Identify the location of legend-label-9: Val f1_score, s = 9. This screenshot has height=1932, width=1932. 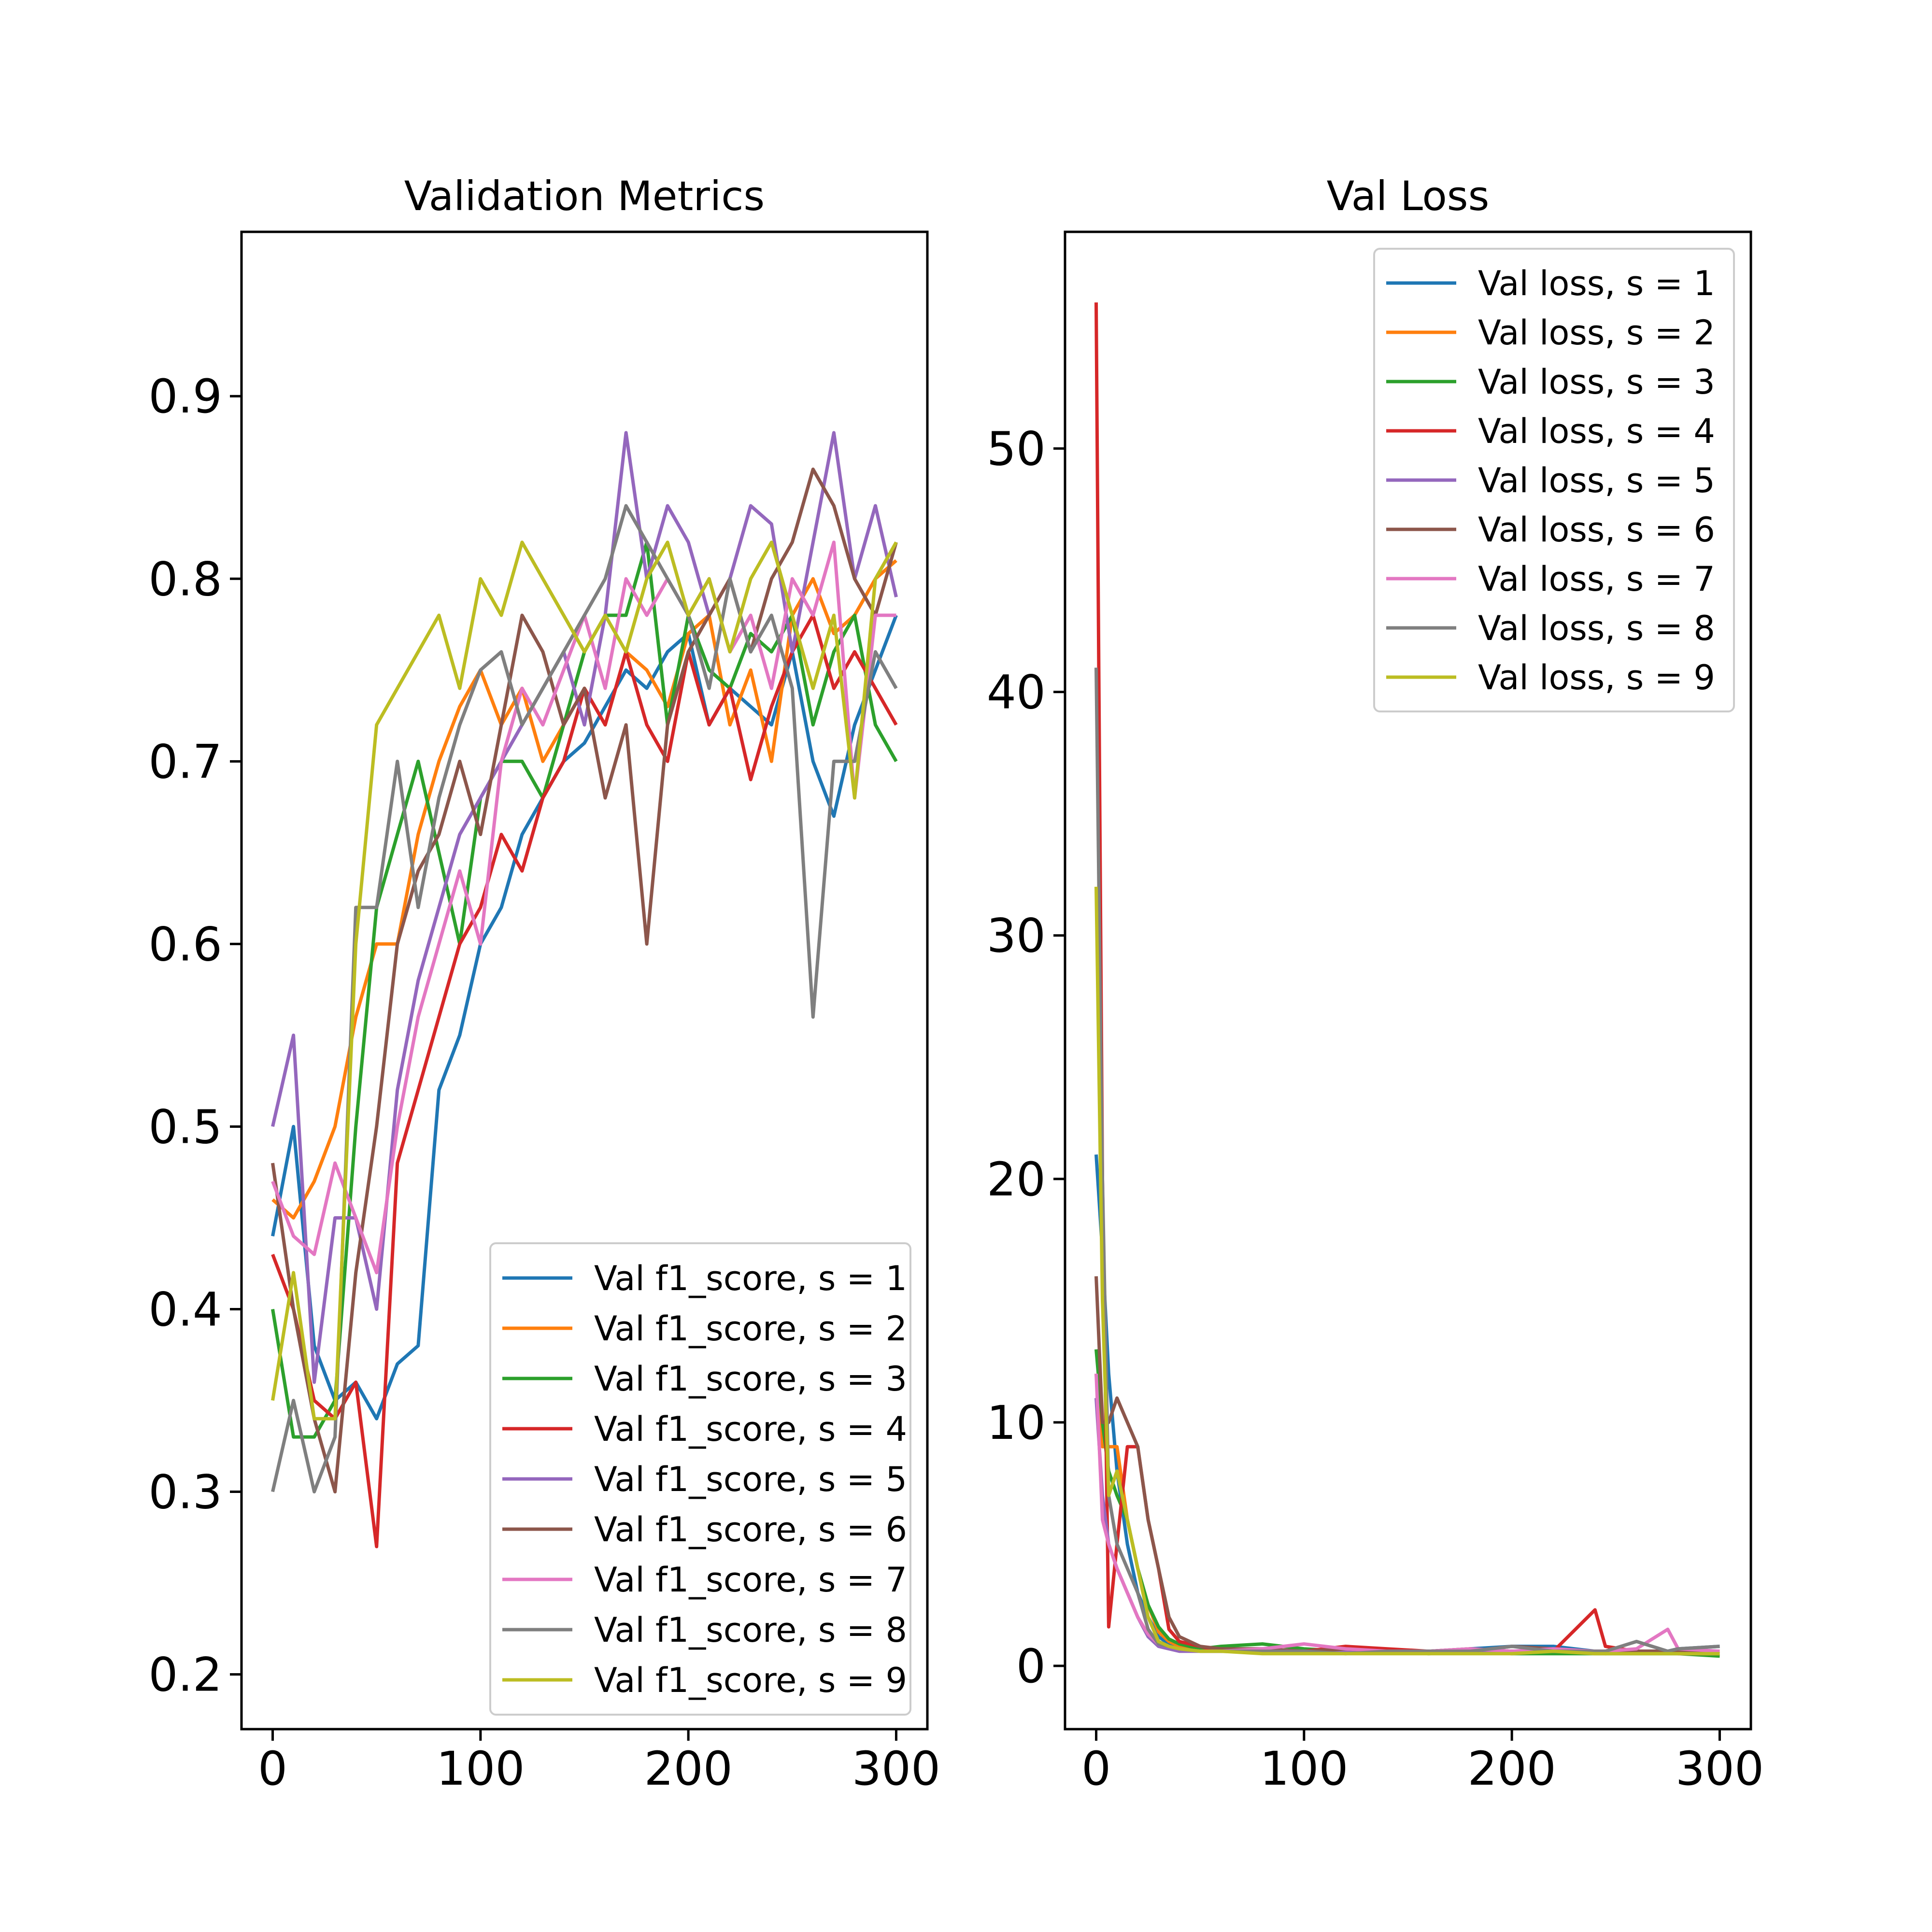
(750, 1680).